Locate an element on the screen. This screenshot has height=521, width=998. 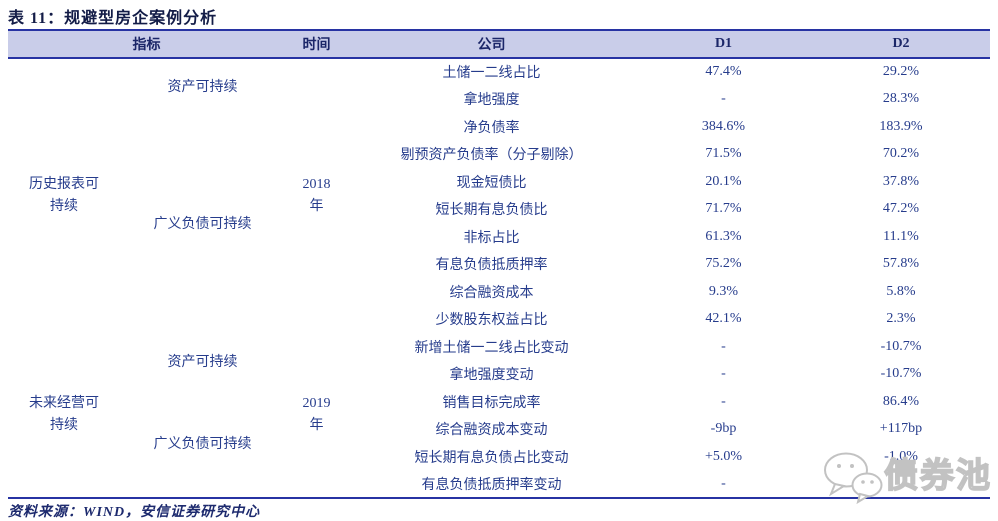
indicator-group-cell: 历史报表可持续 is located at coordinates (64, 195).